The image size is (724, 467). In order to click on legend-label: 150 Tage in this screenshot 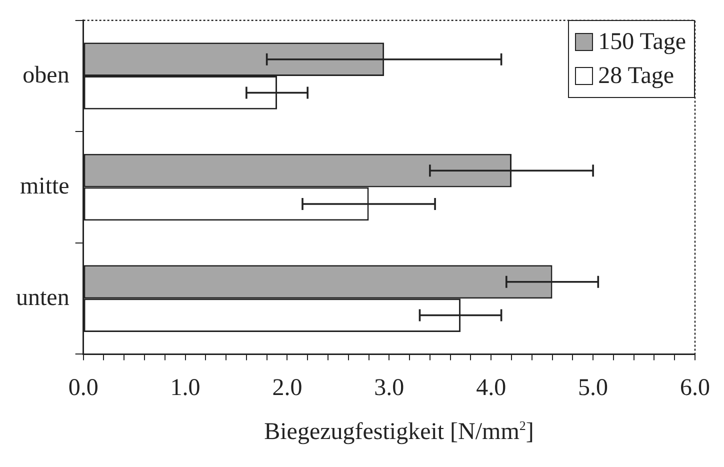, I will do `click(642, 42)`.